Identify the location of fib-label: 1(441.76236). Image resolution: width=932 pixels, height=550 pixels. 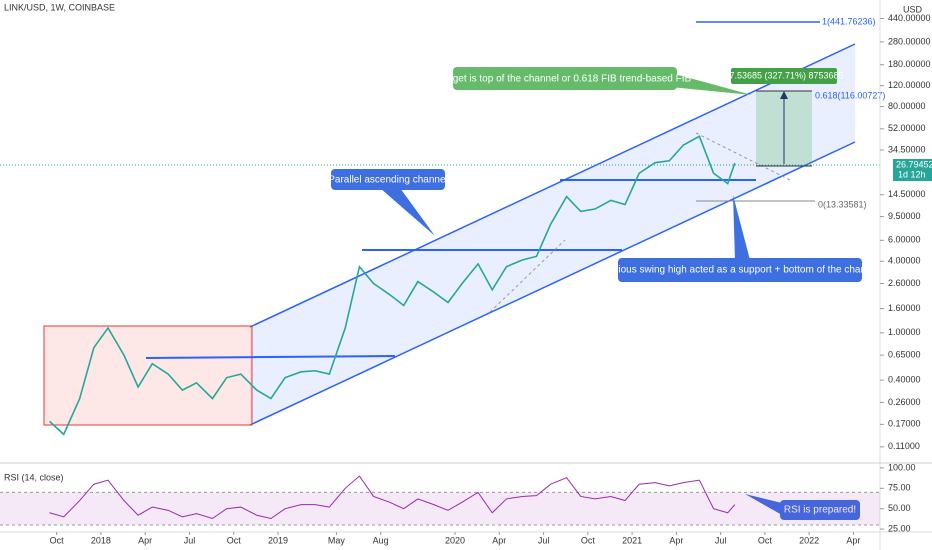
(849, 21).